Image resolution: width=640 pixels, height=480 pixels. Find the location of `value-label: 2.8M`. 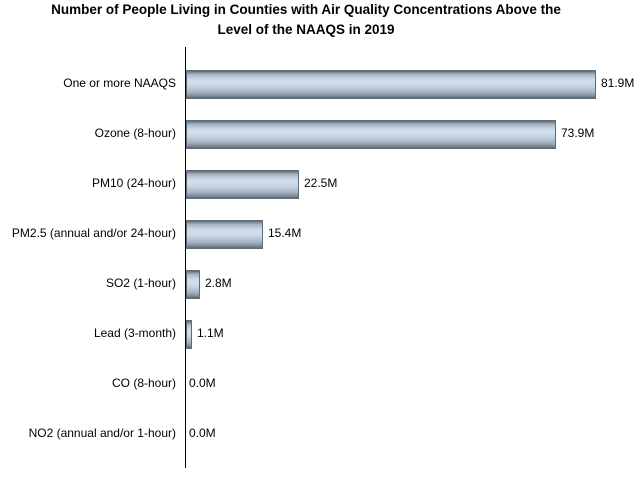

value-label: 2.8M is located at coordinates (218, 283).